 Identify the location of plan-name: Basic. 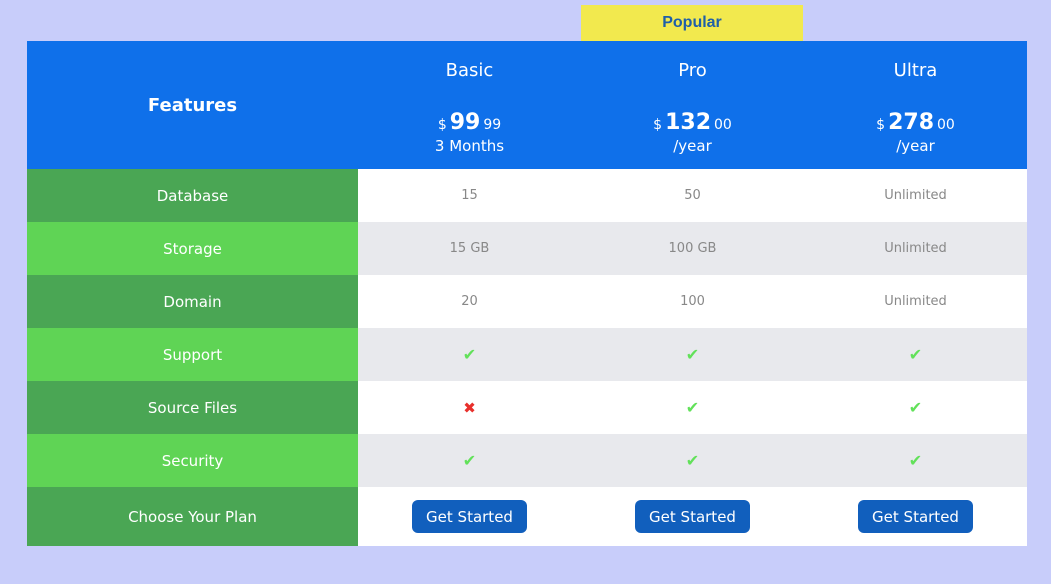
(469, 70).